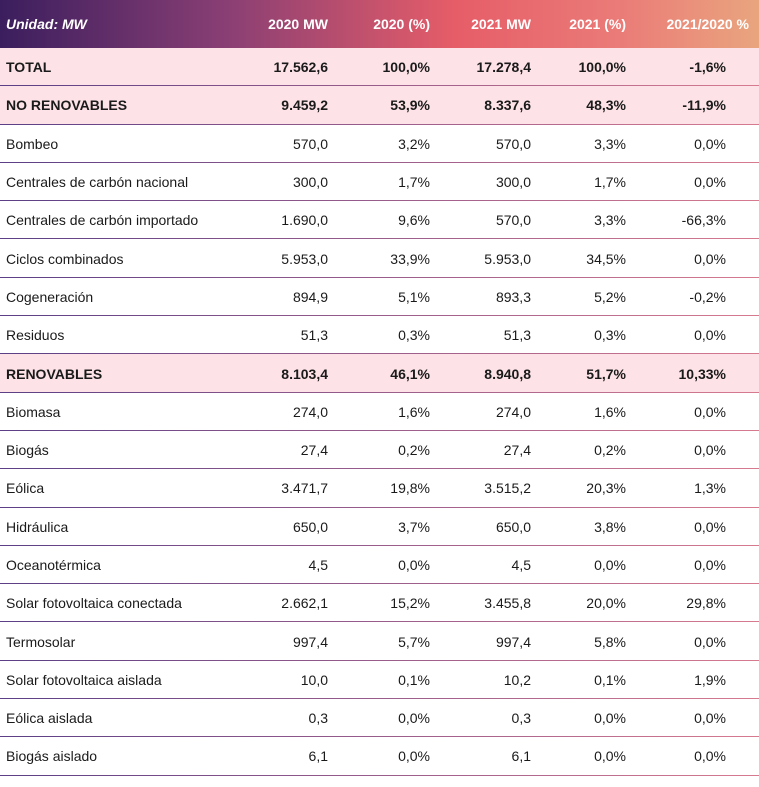 Image resolution: width=759 pixels, height=787 pixels. I want to click on data-row: Hidráulica 650,0 3,7% 650,0 3,8% 0,0%, so click(379, 526).